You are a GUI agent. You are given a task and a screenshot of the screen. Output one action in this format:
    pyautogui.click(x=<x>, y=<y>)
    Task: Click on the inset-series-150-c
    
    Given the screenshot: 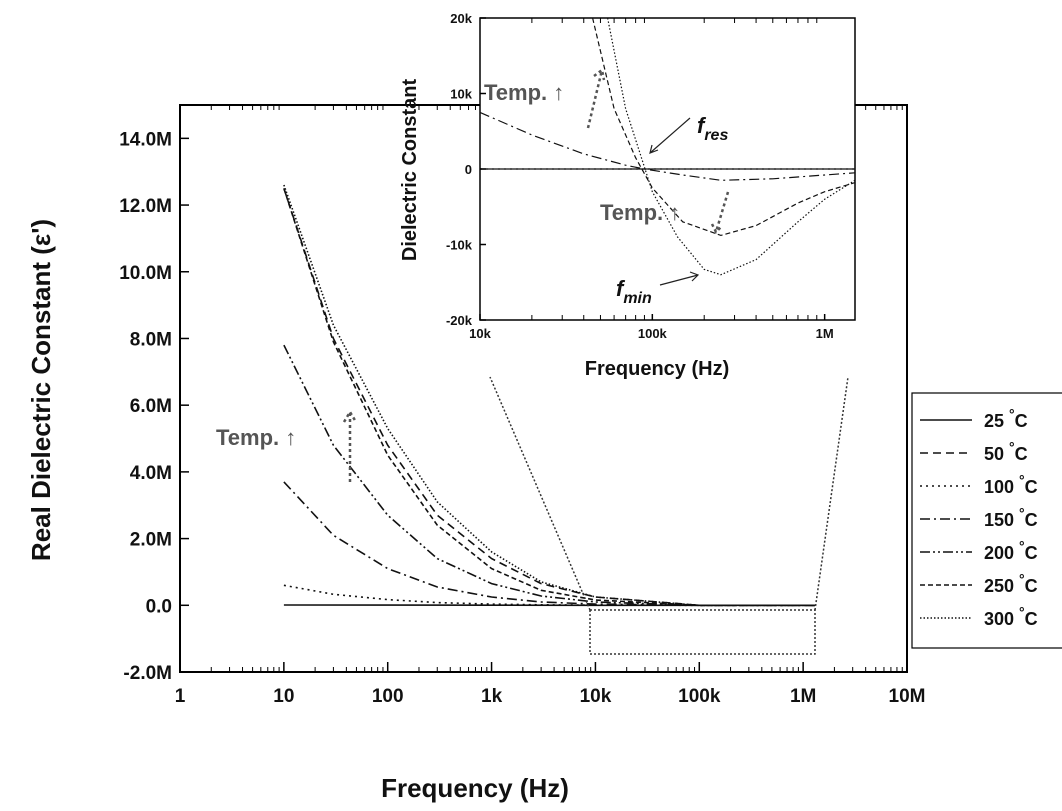 What is the action you would take?
    pyautogui.click(x=667, y=146)
    